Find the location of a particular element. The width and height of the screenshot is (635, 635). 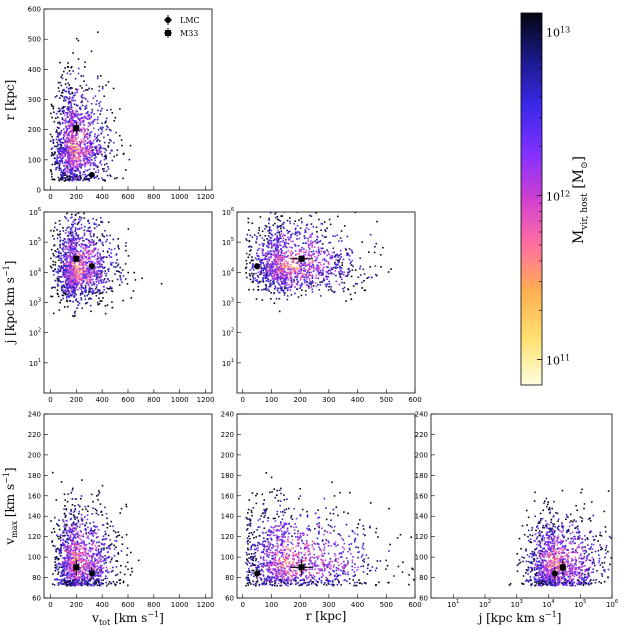

lmc-marker is located at coordinates (91, 266).